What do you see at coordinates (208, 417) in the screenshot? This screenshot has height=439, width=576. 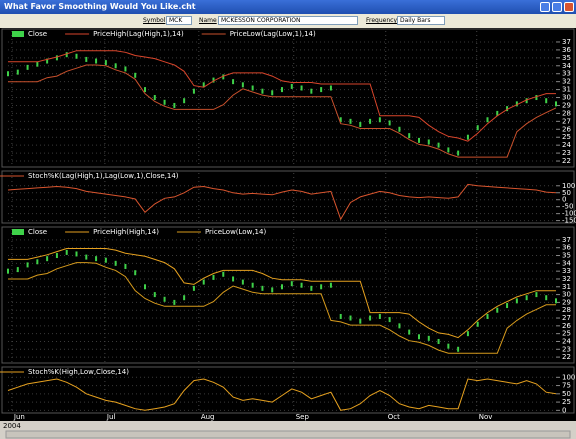 I see `x-tick-label: Aug` at bounding box center [208, 417].